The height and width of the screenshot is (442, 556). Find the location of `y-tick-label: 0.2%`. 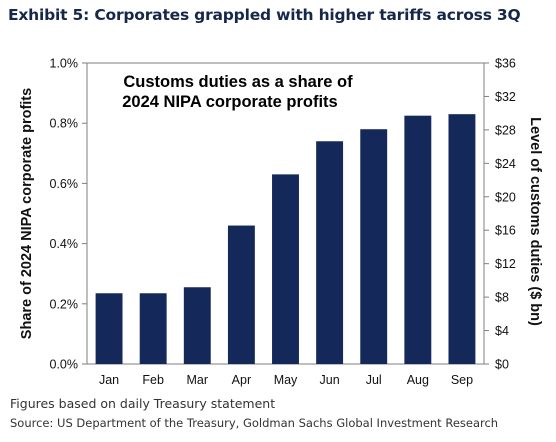

y-tick-label: 0.2% is located at coordinates (64, 304).